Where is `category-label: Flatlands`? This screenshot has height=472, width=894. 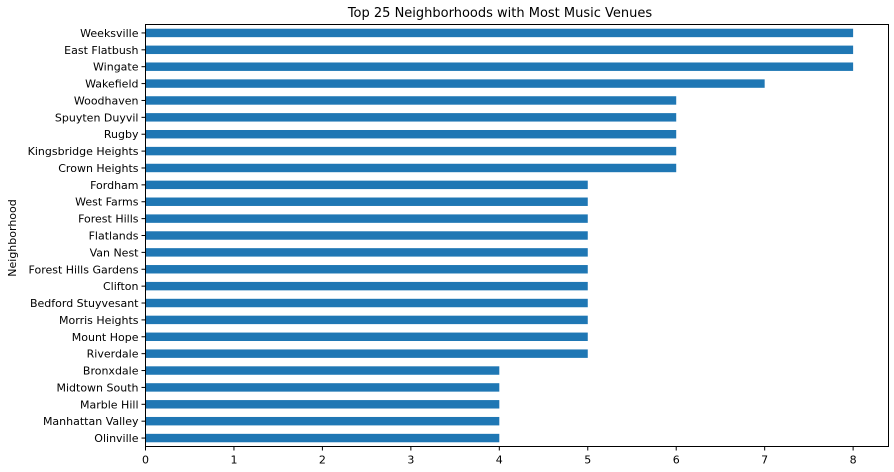
category-label: Flatlands is located at coordinates (114, 236).